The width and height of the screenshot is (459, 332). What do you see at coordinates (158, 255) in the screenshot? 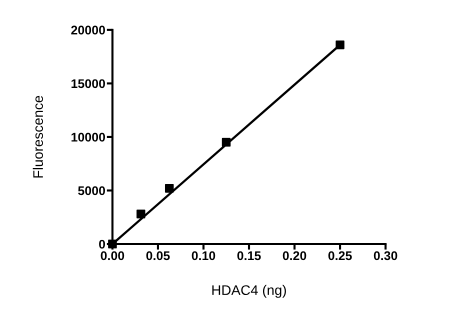
I see `x-tick-label: 0.05` at bounding box center [158, 255].